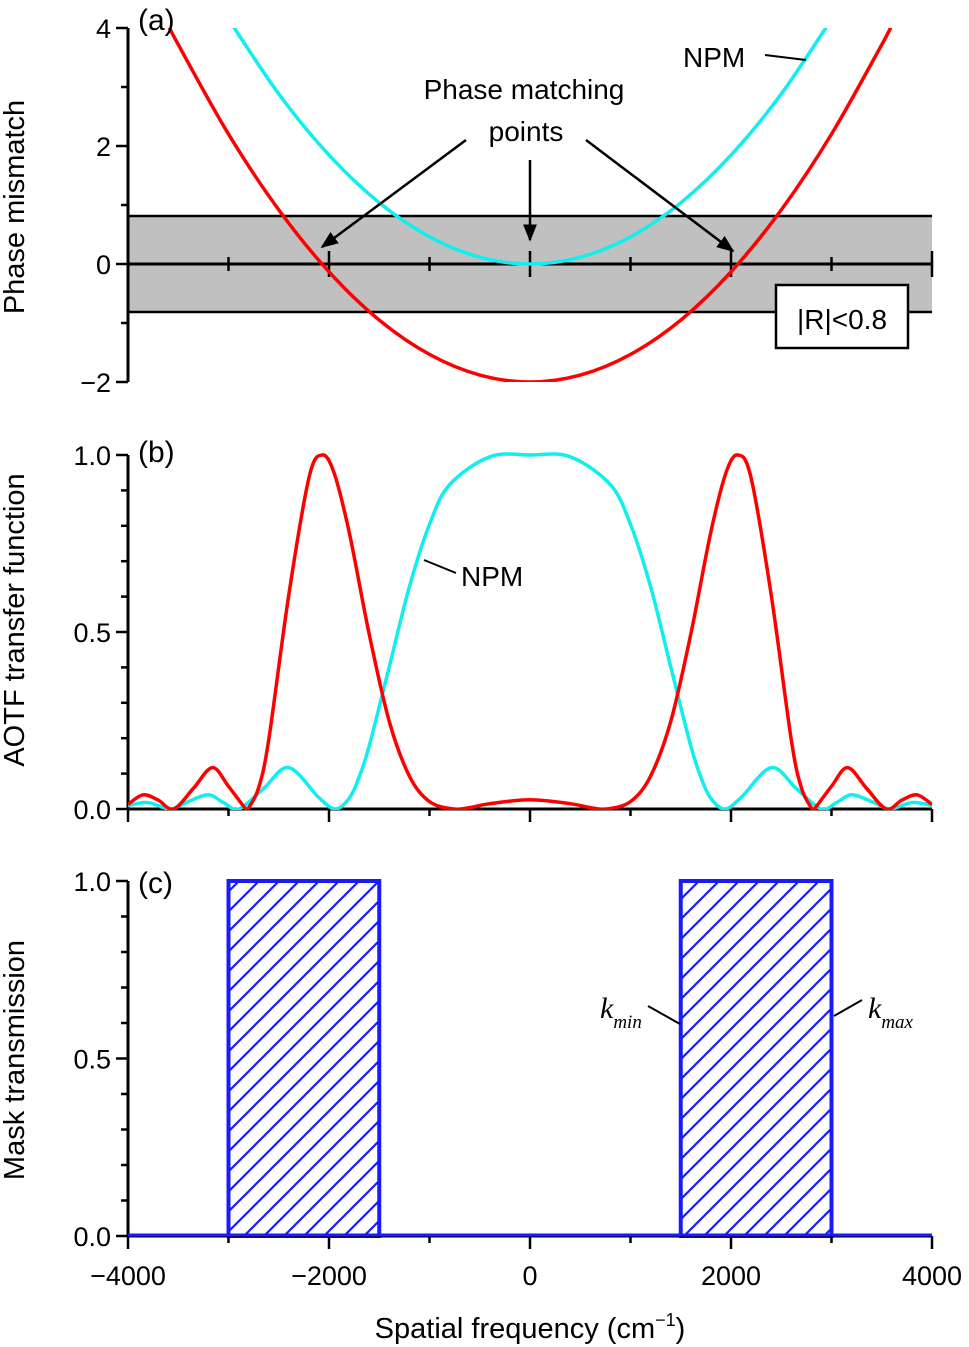 This screenshot has width=969, height=1347. What do you see at coordinates (524, 89) in the screenshot?
I see `phase-matching-label-line1: Phase matching` at bounding box center [524, 89].